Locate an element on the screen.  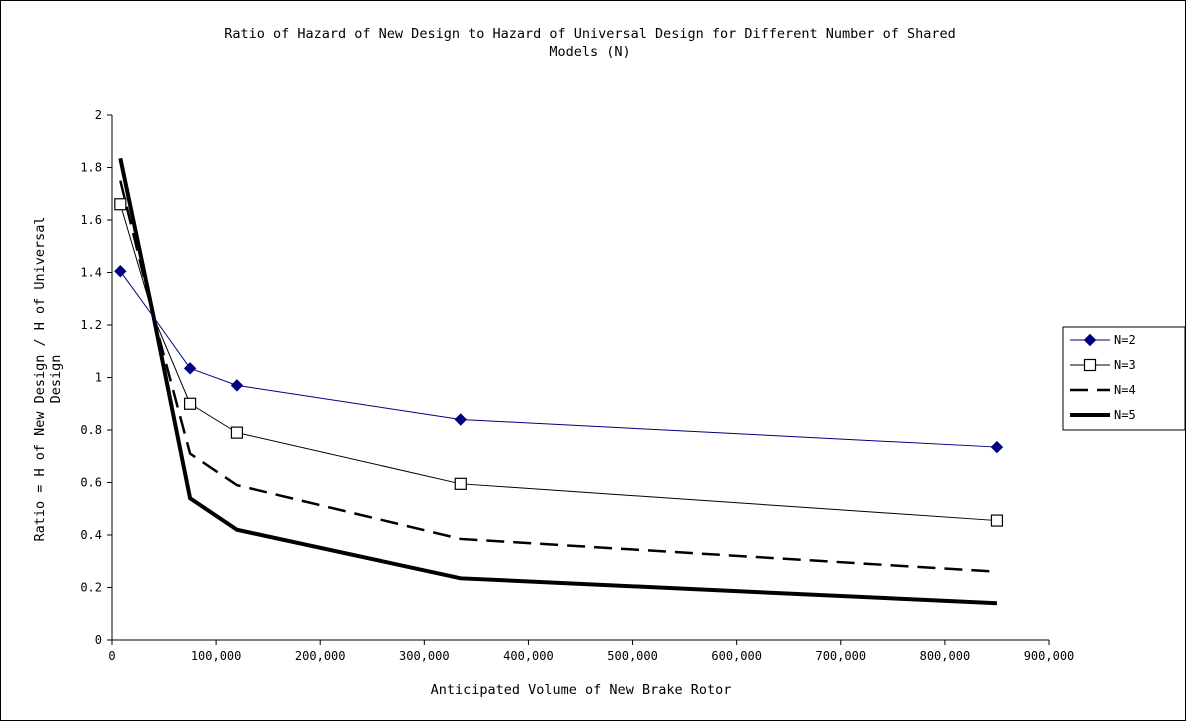
x-tick-label: 300,000 is located at coordinates (424, 656).